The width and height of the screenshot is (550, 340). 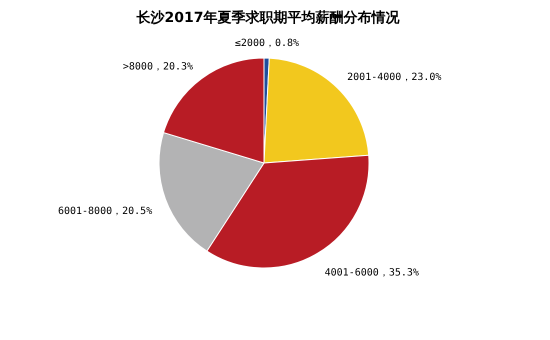 I want to click on slice-label: >8000, so click(x=137, y=66).